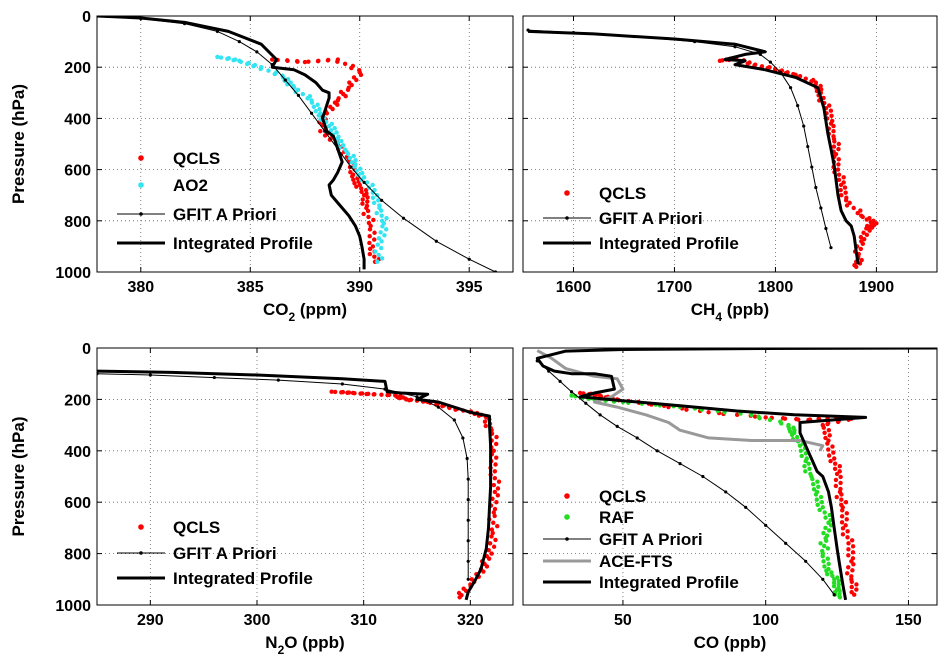 Image resolution: width=941 pixels, height=665 pixels. What do you see at coordinates (641, 582) in the screenshot?
I see `legend-item: Integrated Profile` at bounding box center [641, 582].